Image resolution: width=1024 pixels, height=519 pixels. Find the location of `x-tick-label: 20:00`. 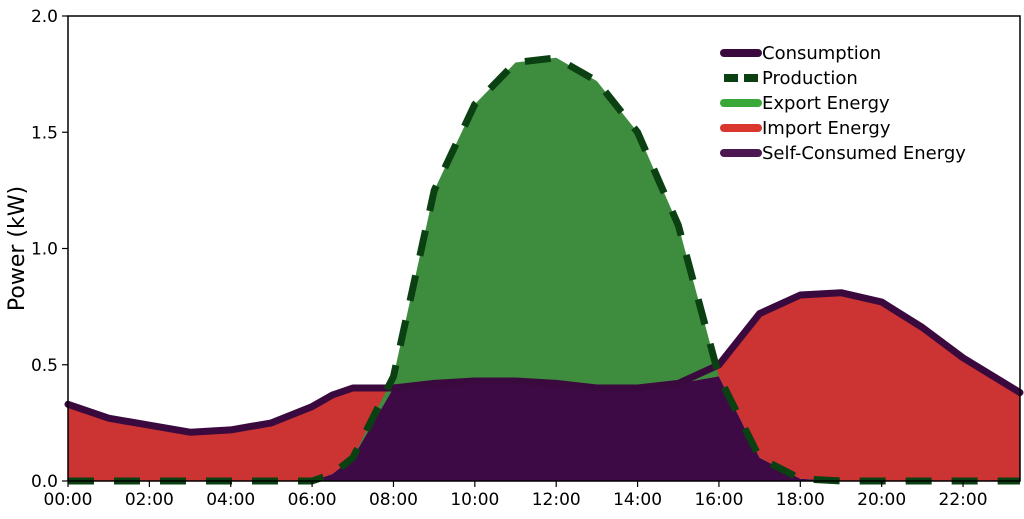

x-tick-label: 20:00 is located at coordinates (881, 500).